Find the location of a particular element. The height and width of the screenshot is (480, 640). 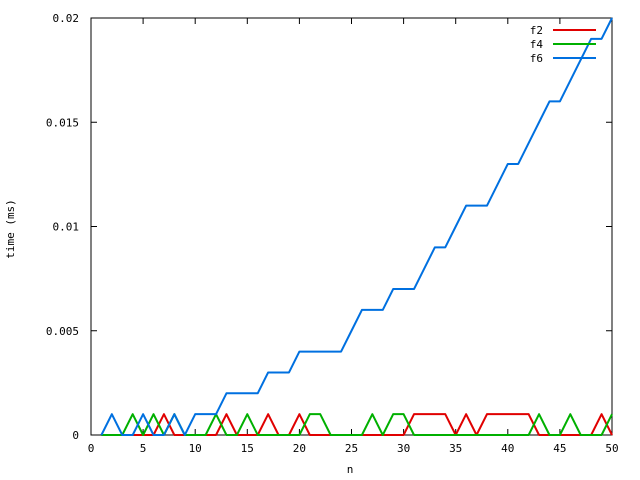

x-tick-label: 50 is located at coordinates (611, 448).